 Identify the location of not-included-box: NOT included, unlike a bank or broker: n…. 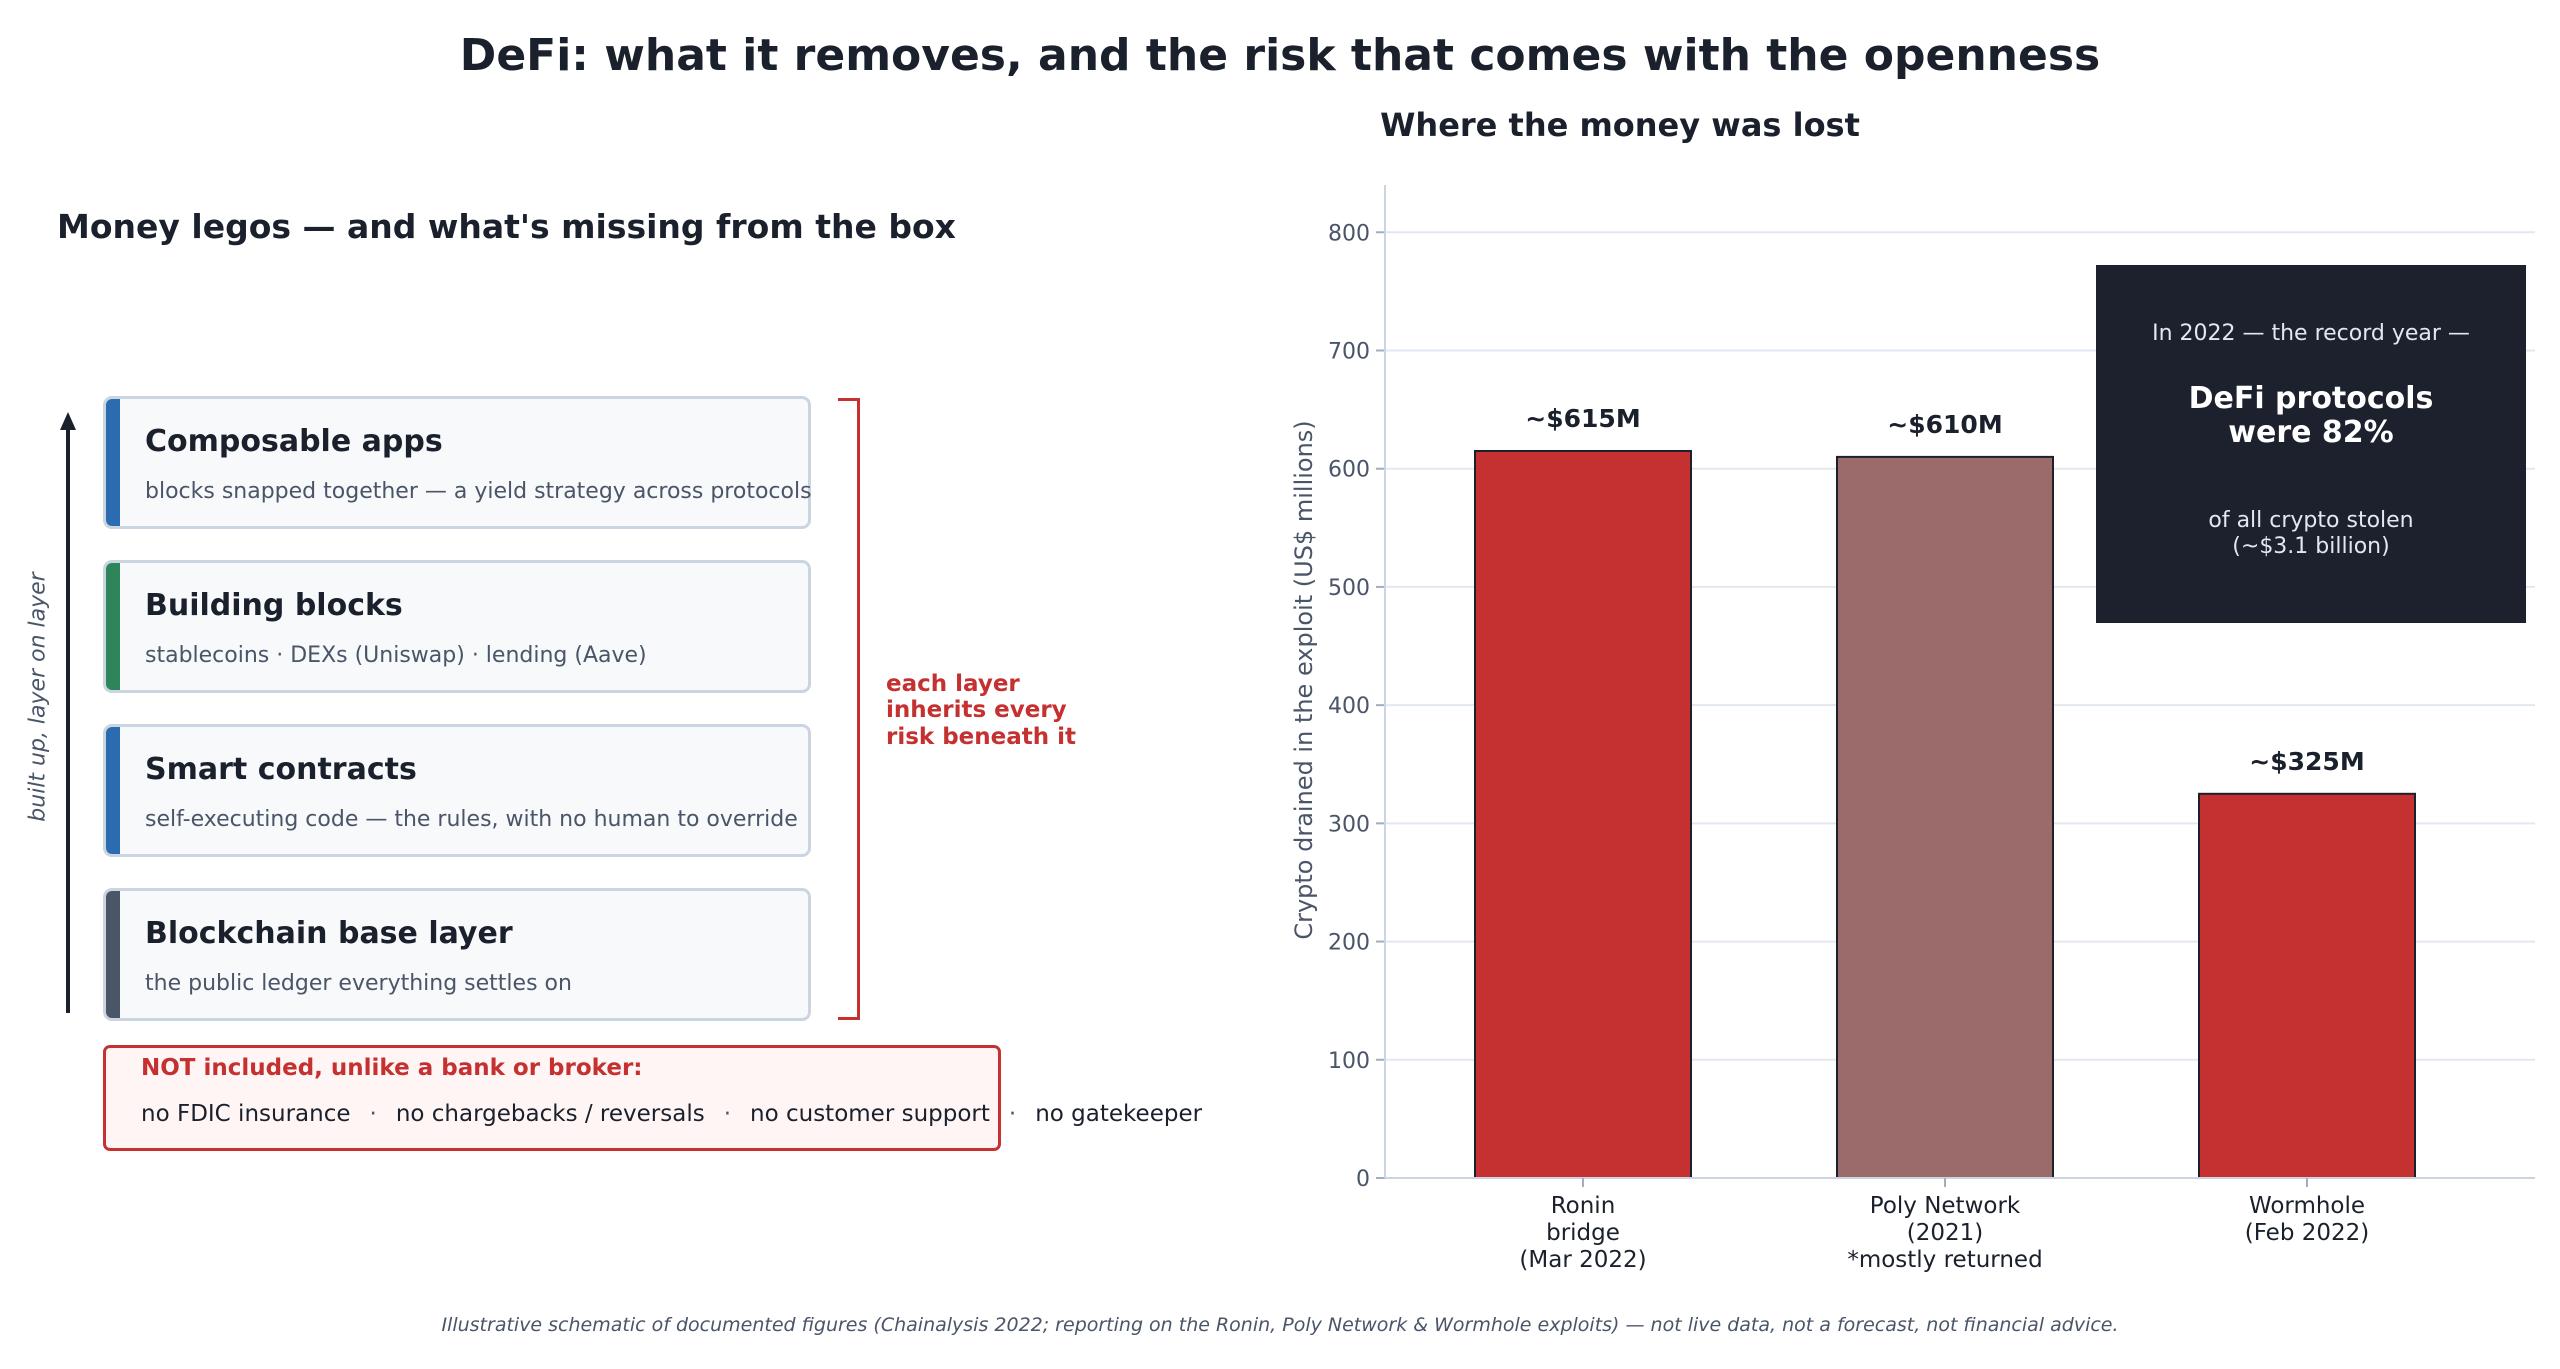
(652, 1098).